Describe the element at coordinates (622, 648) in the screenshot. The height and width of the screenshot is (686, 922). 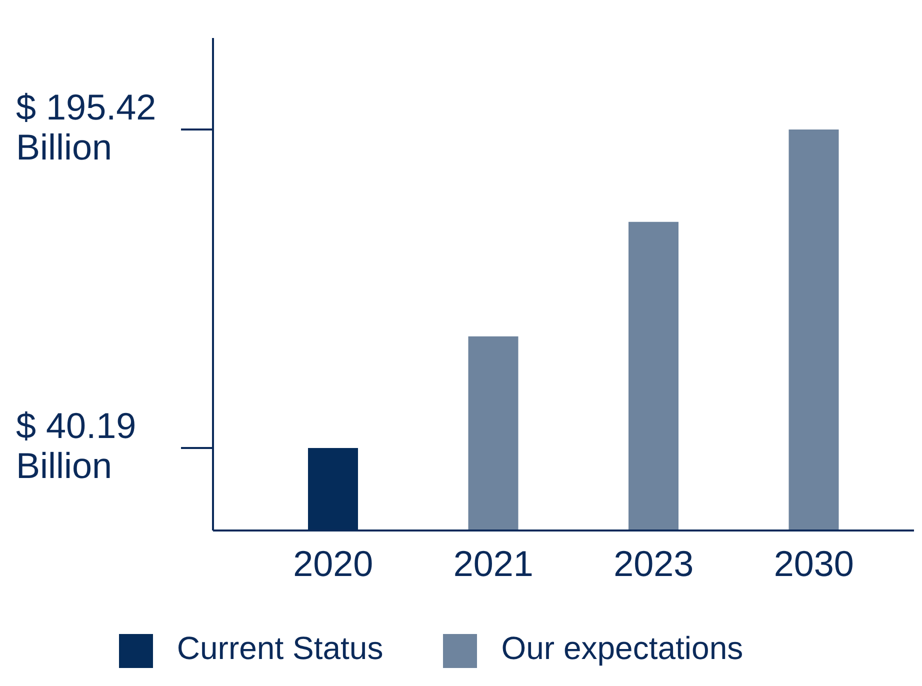
I see `legend-label: Our expectations` at that location.